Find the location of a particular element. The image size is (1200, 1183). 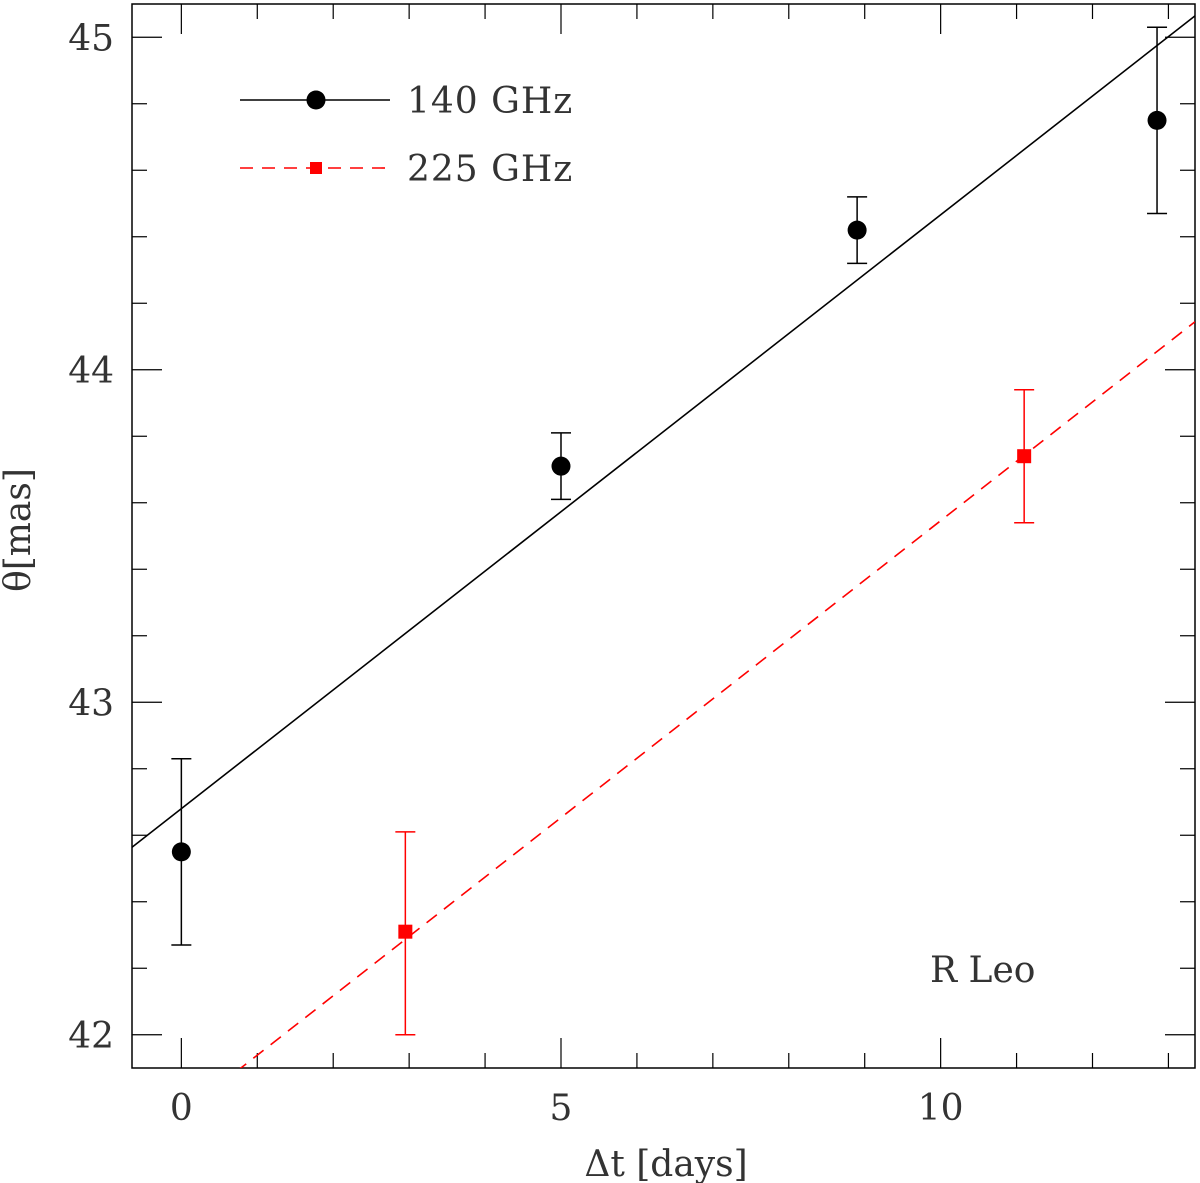

legend-marker-140-ghz is located at coordinates (316, 100).